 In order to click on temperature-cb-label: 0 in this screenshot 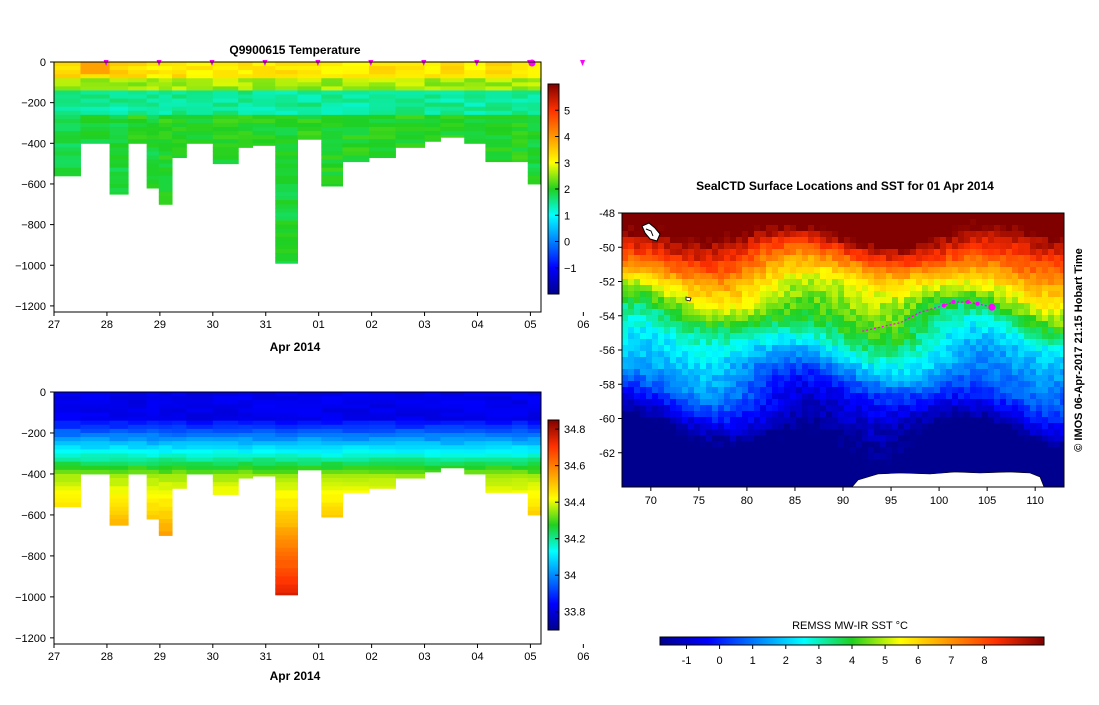, I will do `click(567, 243)`.